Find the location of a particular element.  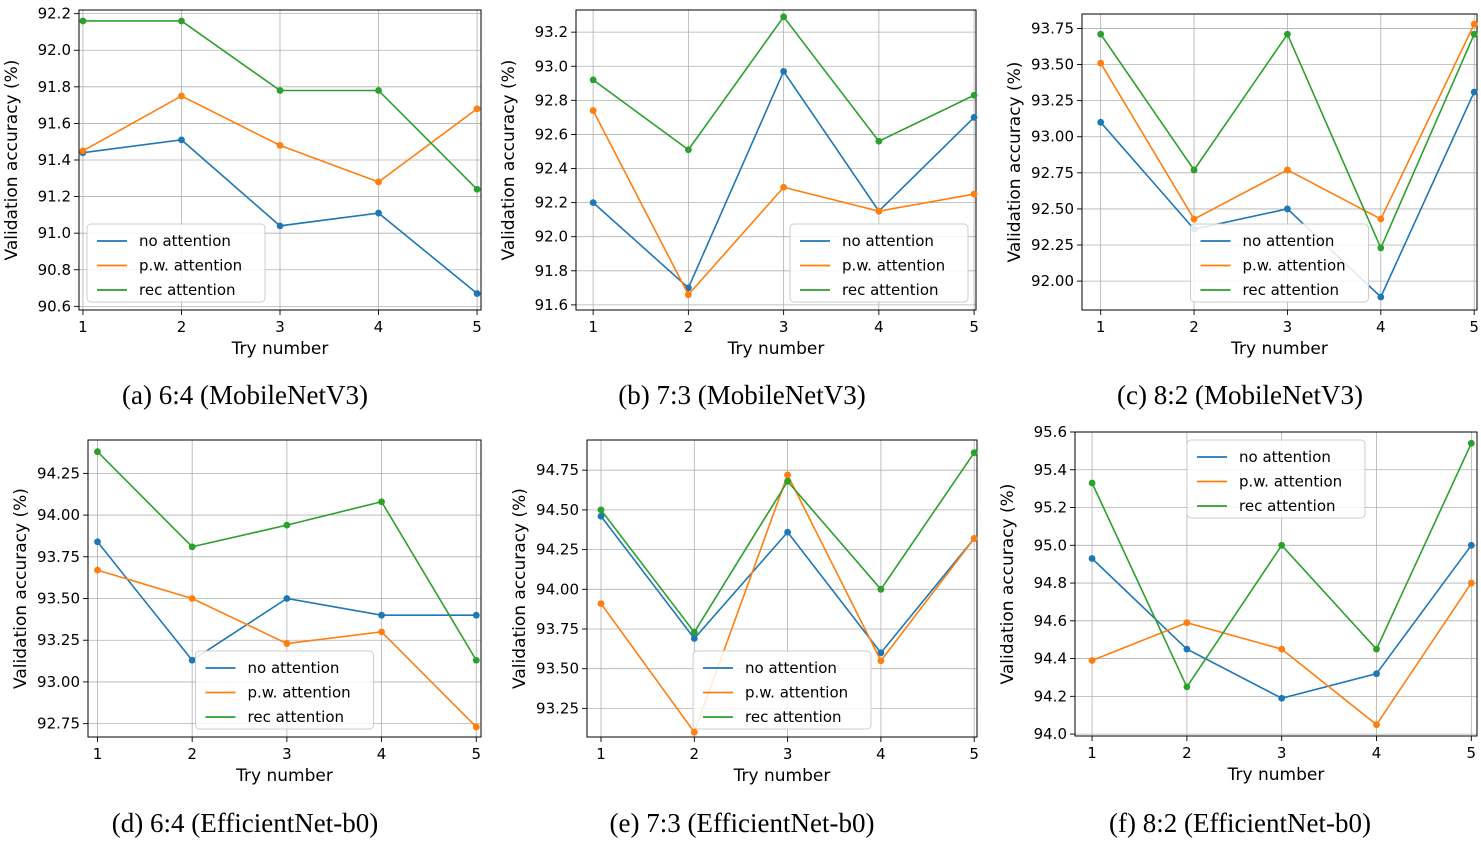

y-tick-label: 94.00 is located at coordinates (58, 515).